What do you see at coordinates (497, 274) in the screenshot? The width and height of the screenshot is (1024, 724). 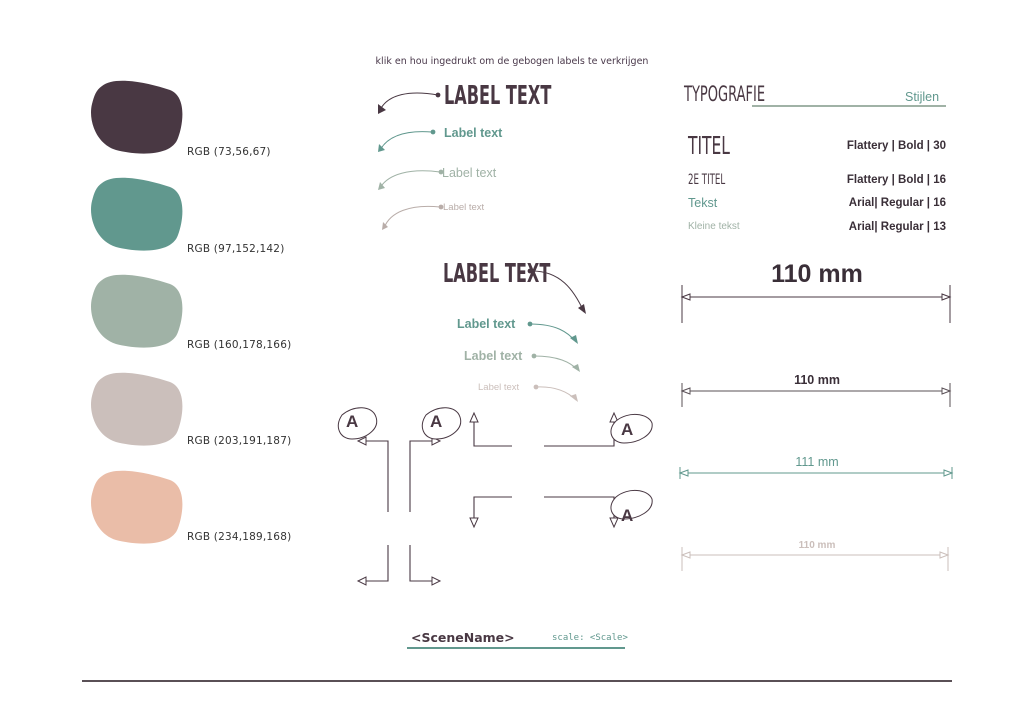 I see `label-title-dark-right: LABEL TEXT` at bounding box center [497, 274].